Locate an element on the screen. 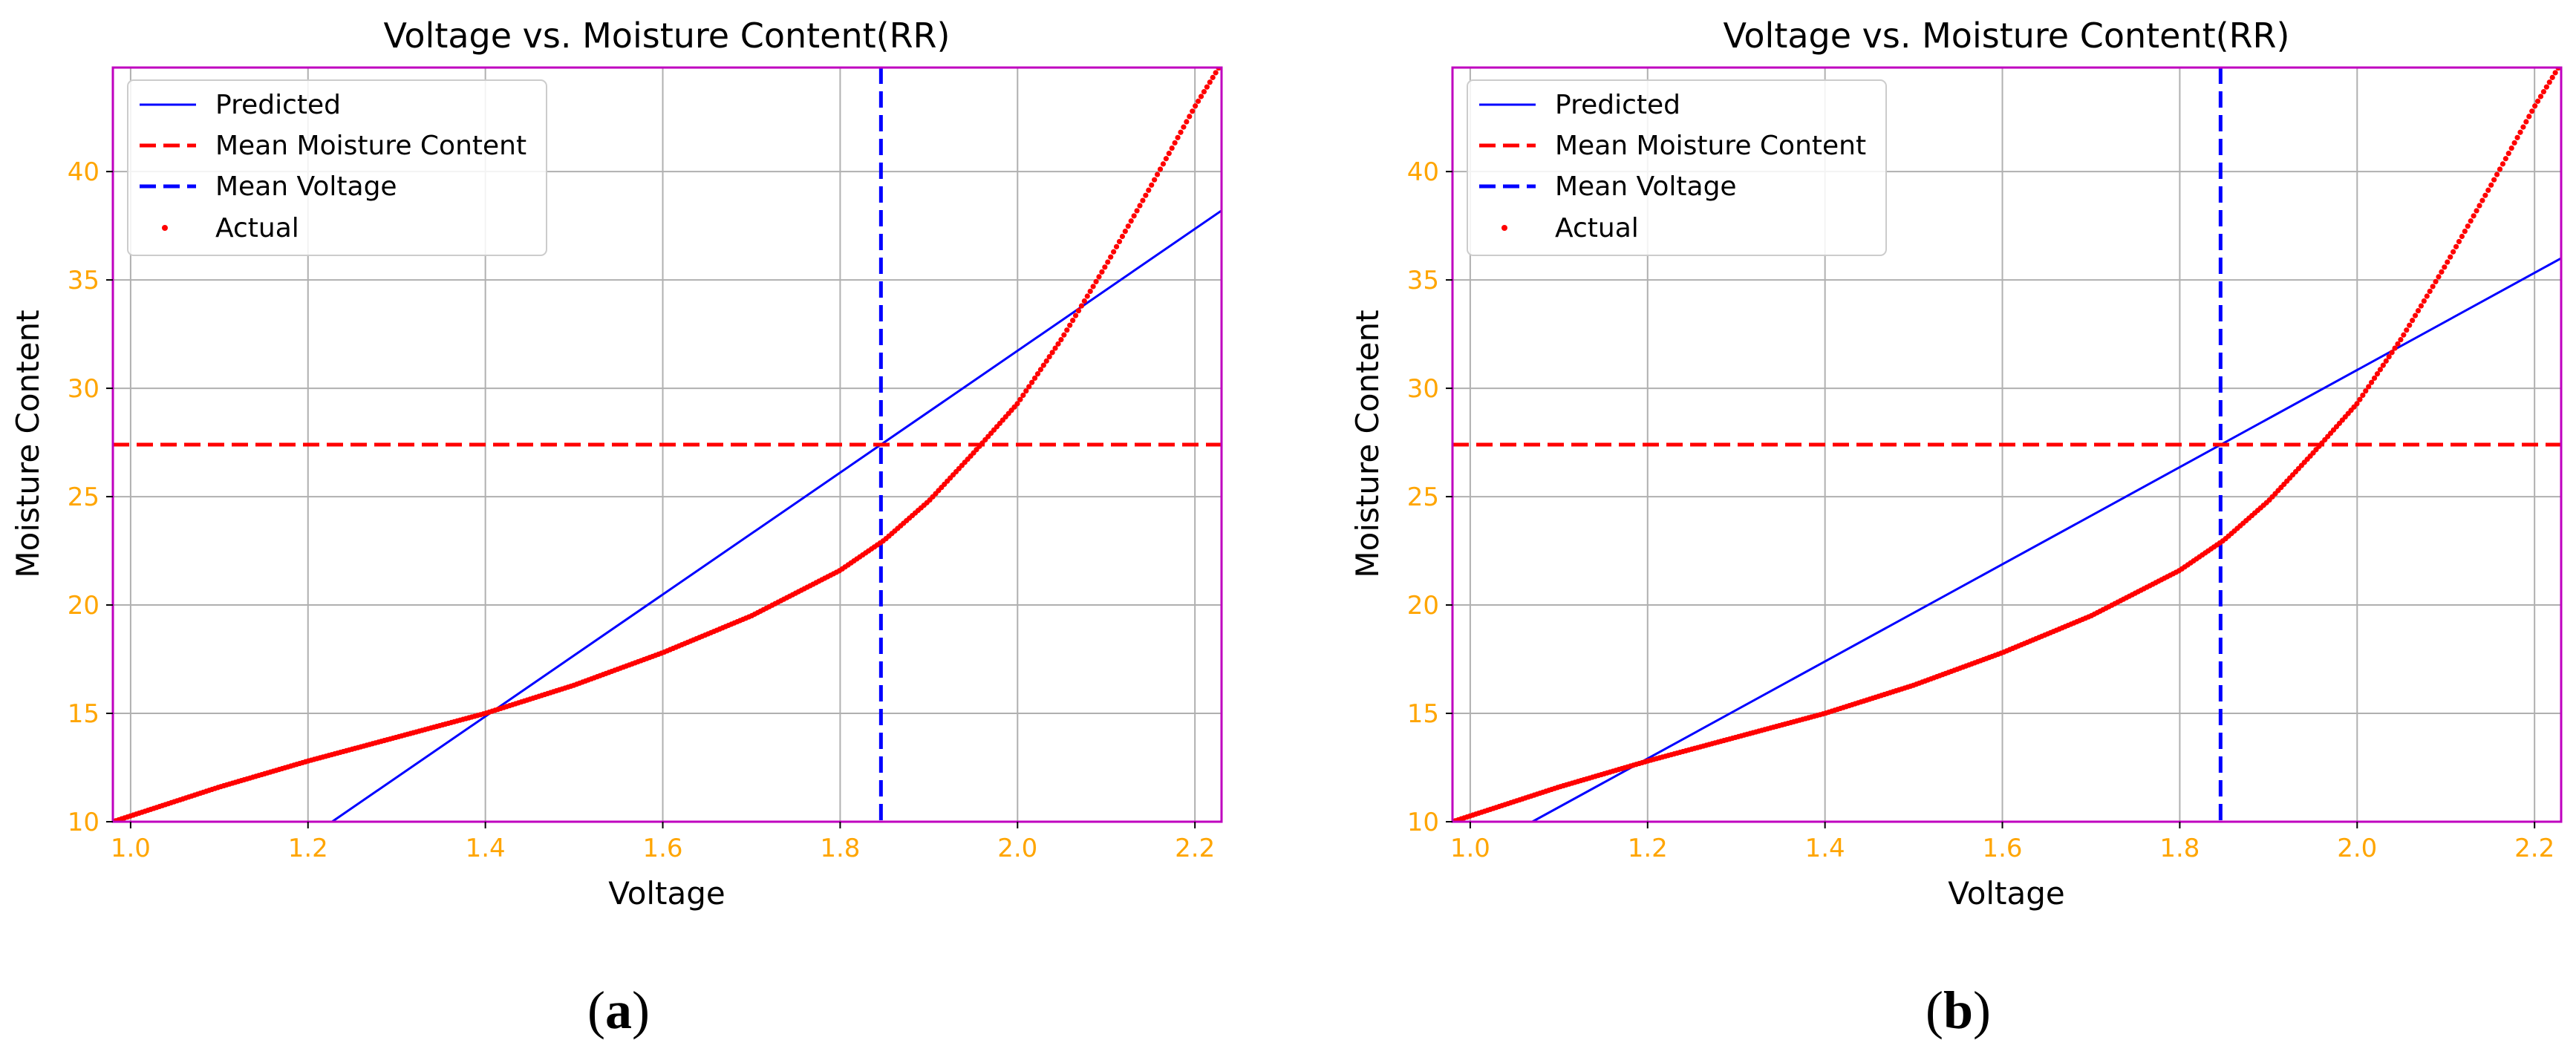 The height and width of the screenshot is (1060, 2576). legend-label-mean-moisture: Mean Moisture Content is located at coordinates (370, 146).